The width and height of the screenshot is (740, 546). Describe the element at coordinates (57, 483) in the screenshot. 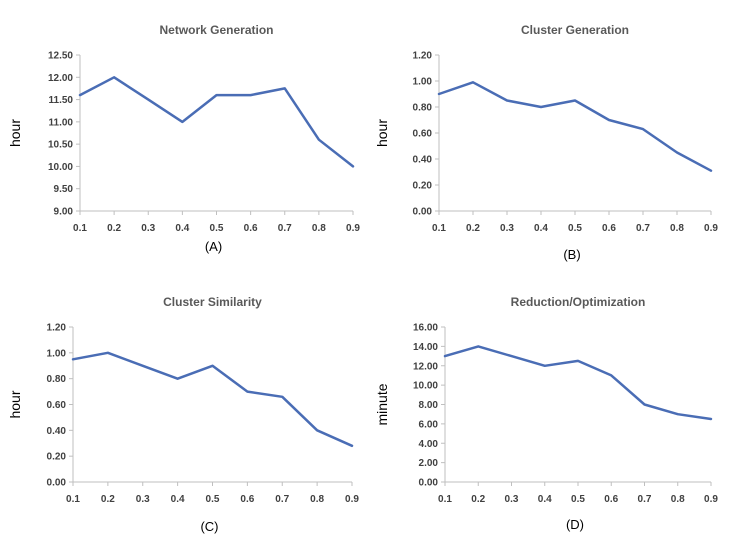

I see `chart-3-y-tick-label: 0.00` at that location.